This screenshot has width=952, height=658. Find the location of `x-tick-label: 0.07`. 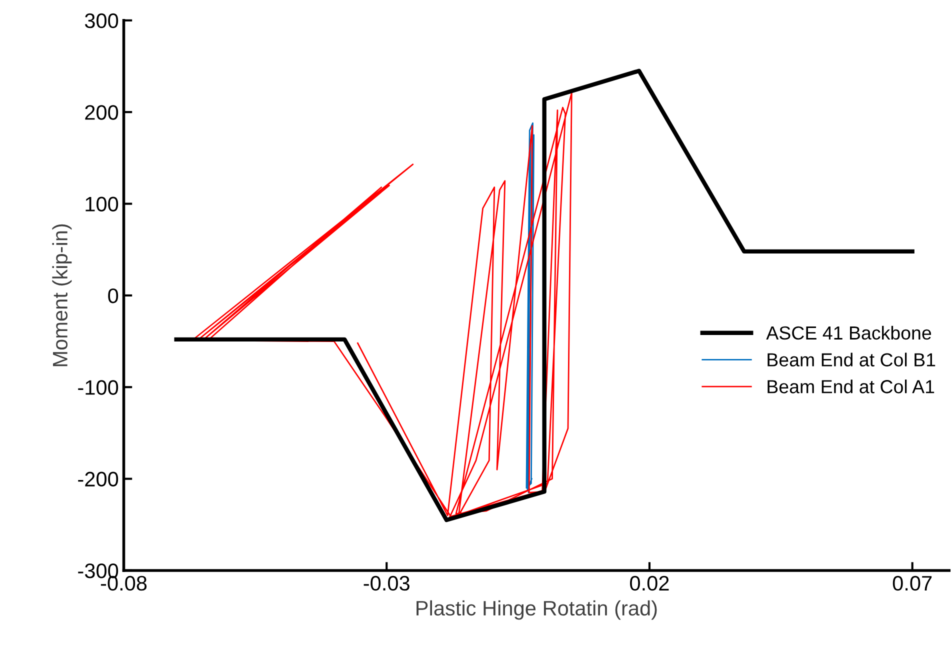

x-tick-label: 0.07 is located at coordinates (912, 583).